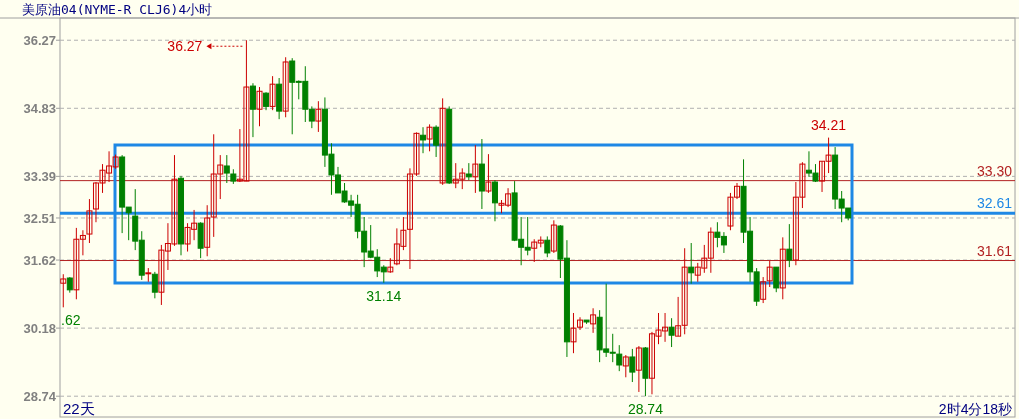 The image size is (1019, 419). What do you see at coordinates (39, 177) in the screenshot?
I see `y-tick-label: 33.39` at bounding box center [39, 177].